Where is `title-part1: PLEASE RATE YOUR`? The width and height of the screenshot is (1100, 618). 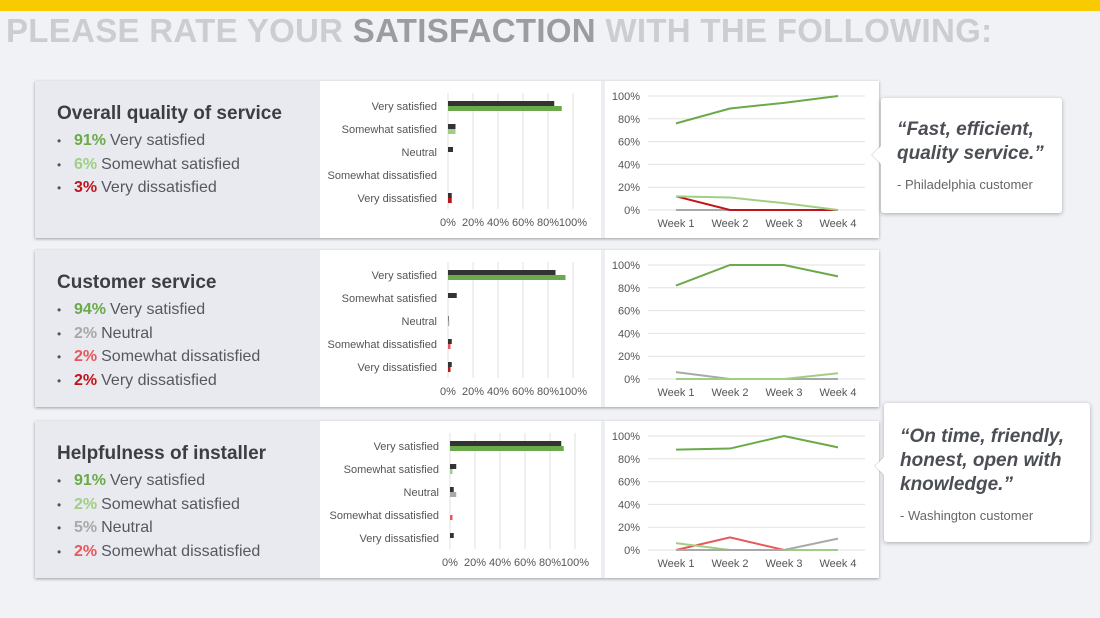 title-part1: PLEASE RATE YOUR is located at coordinates (179, 30).